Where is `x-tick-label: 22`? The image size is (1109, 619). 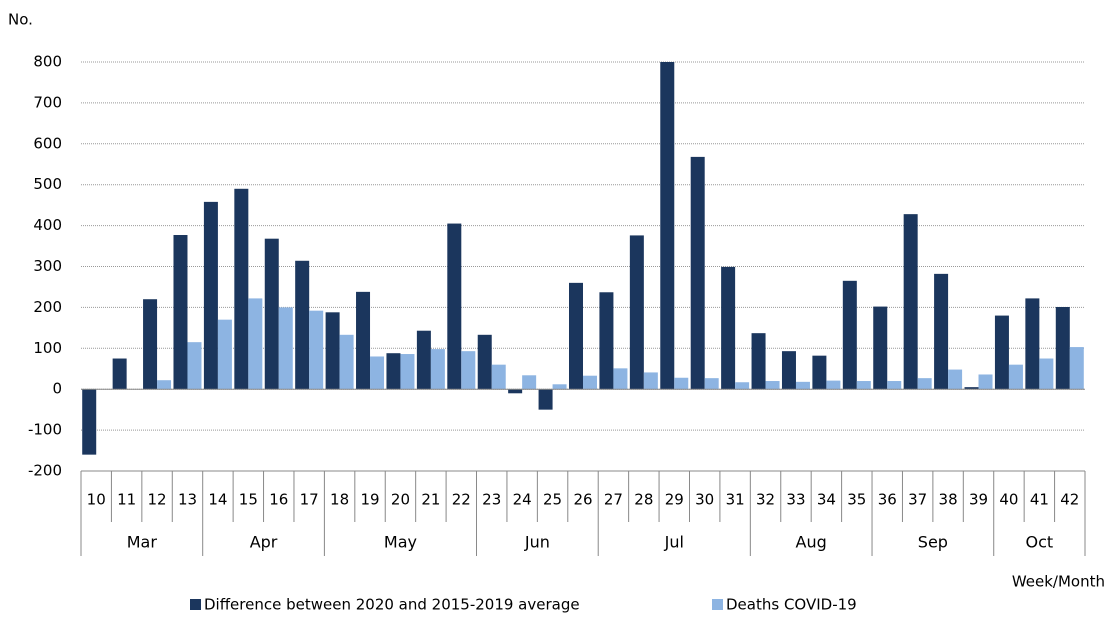 x-tick-label: 22 is located at coordinates (461, 500).